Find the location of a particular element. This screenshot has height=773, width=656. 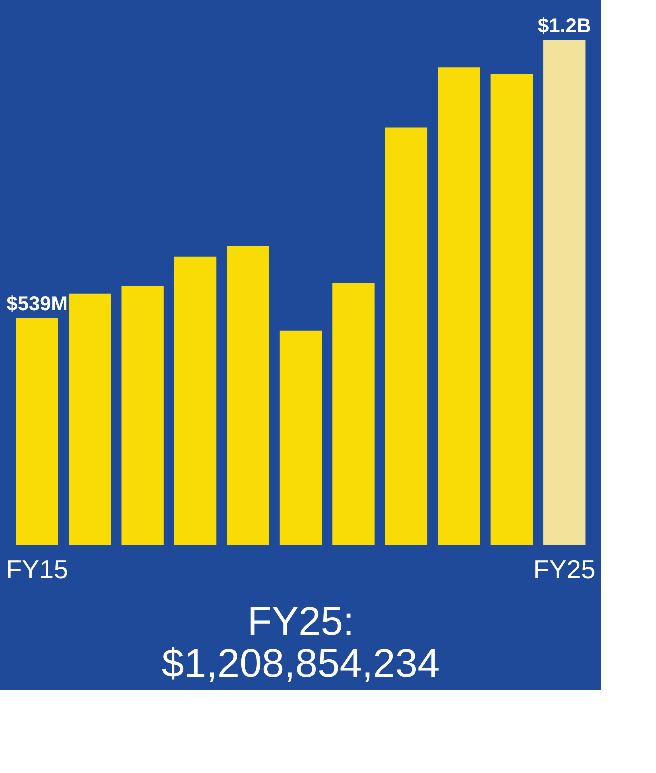

data-label: $1.2B is located at coordinates (565, 26).